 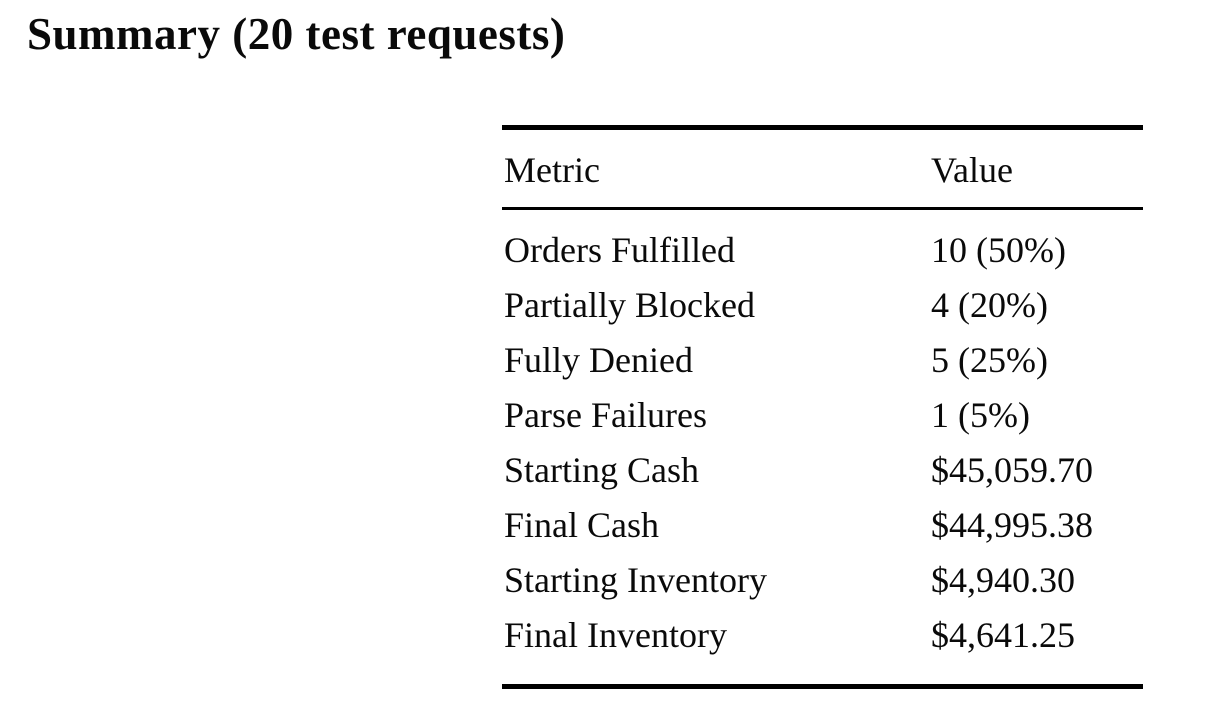 I want to click on value-cell: 4 (20%), so click(x=989, y=305).